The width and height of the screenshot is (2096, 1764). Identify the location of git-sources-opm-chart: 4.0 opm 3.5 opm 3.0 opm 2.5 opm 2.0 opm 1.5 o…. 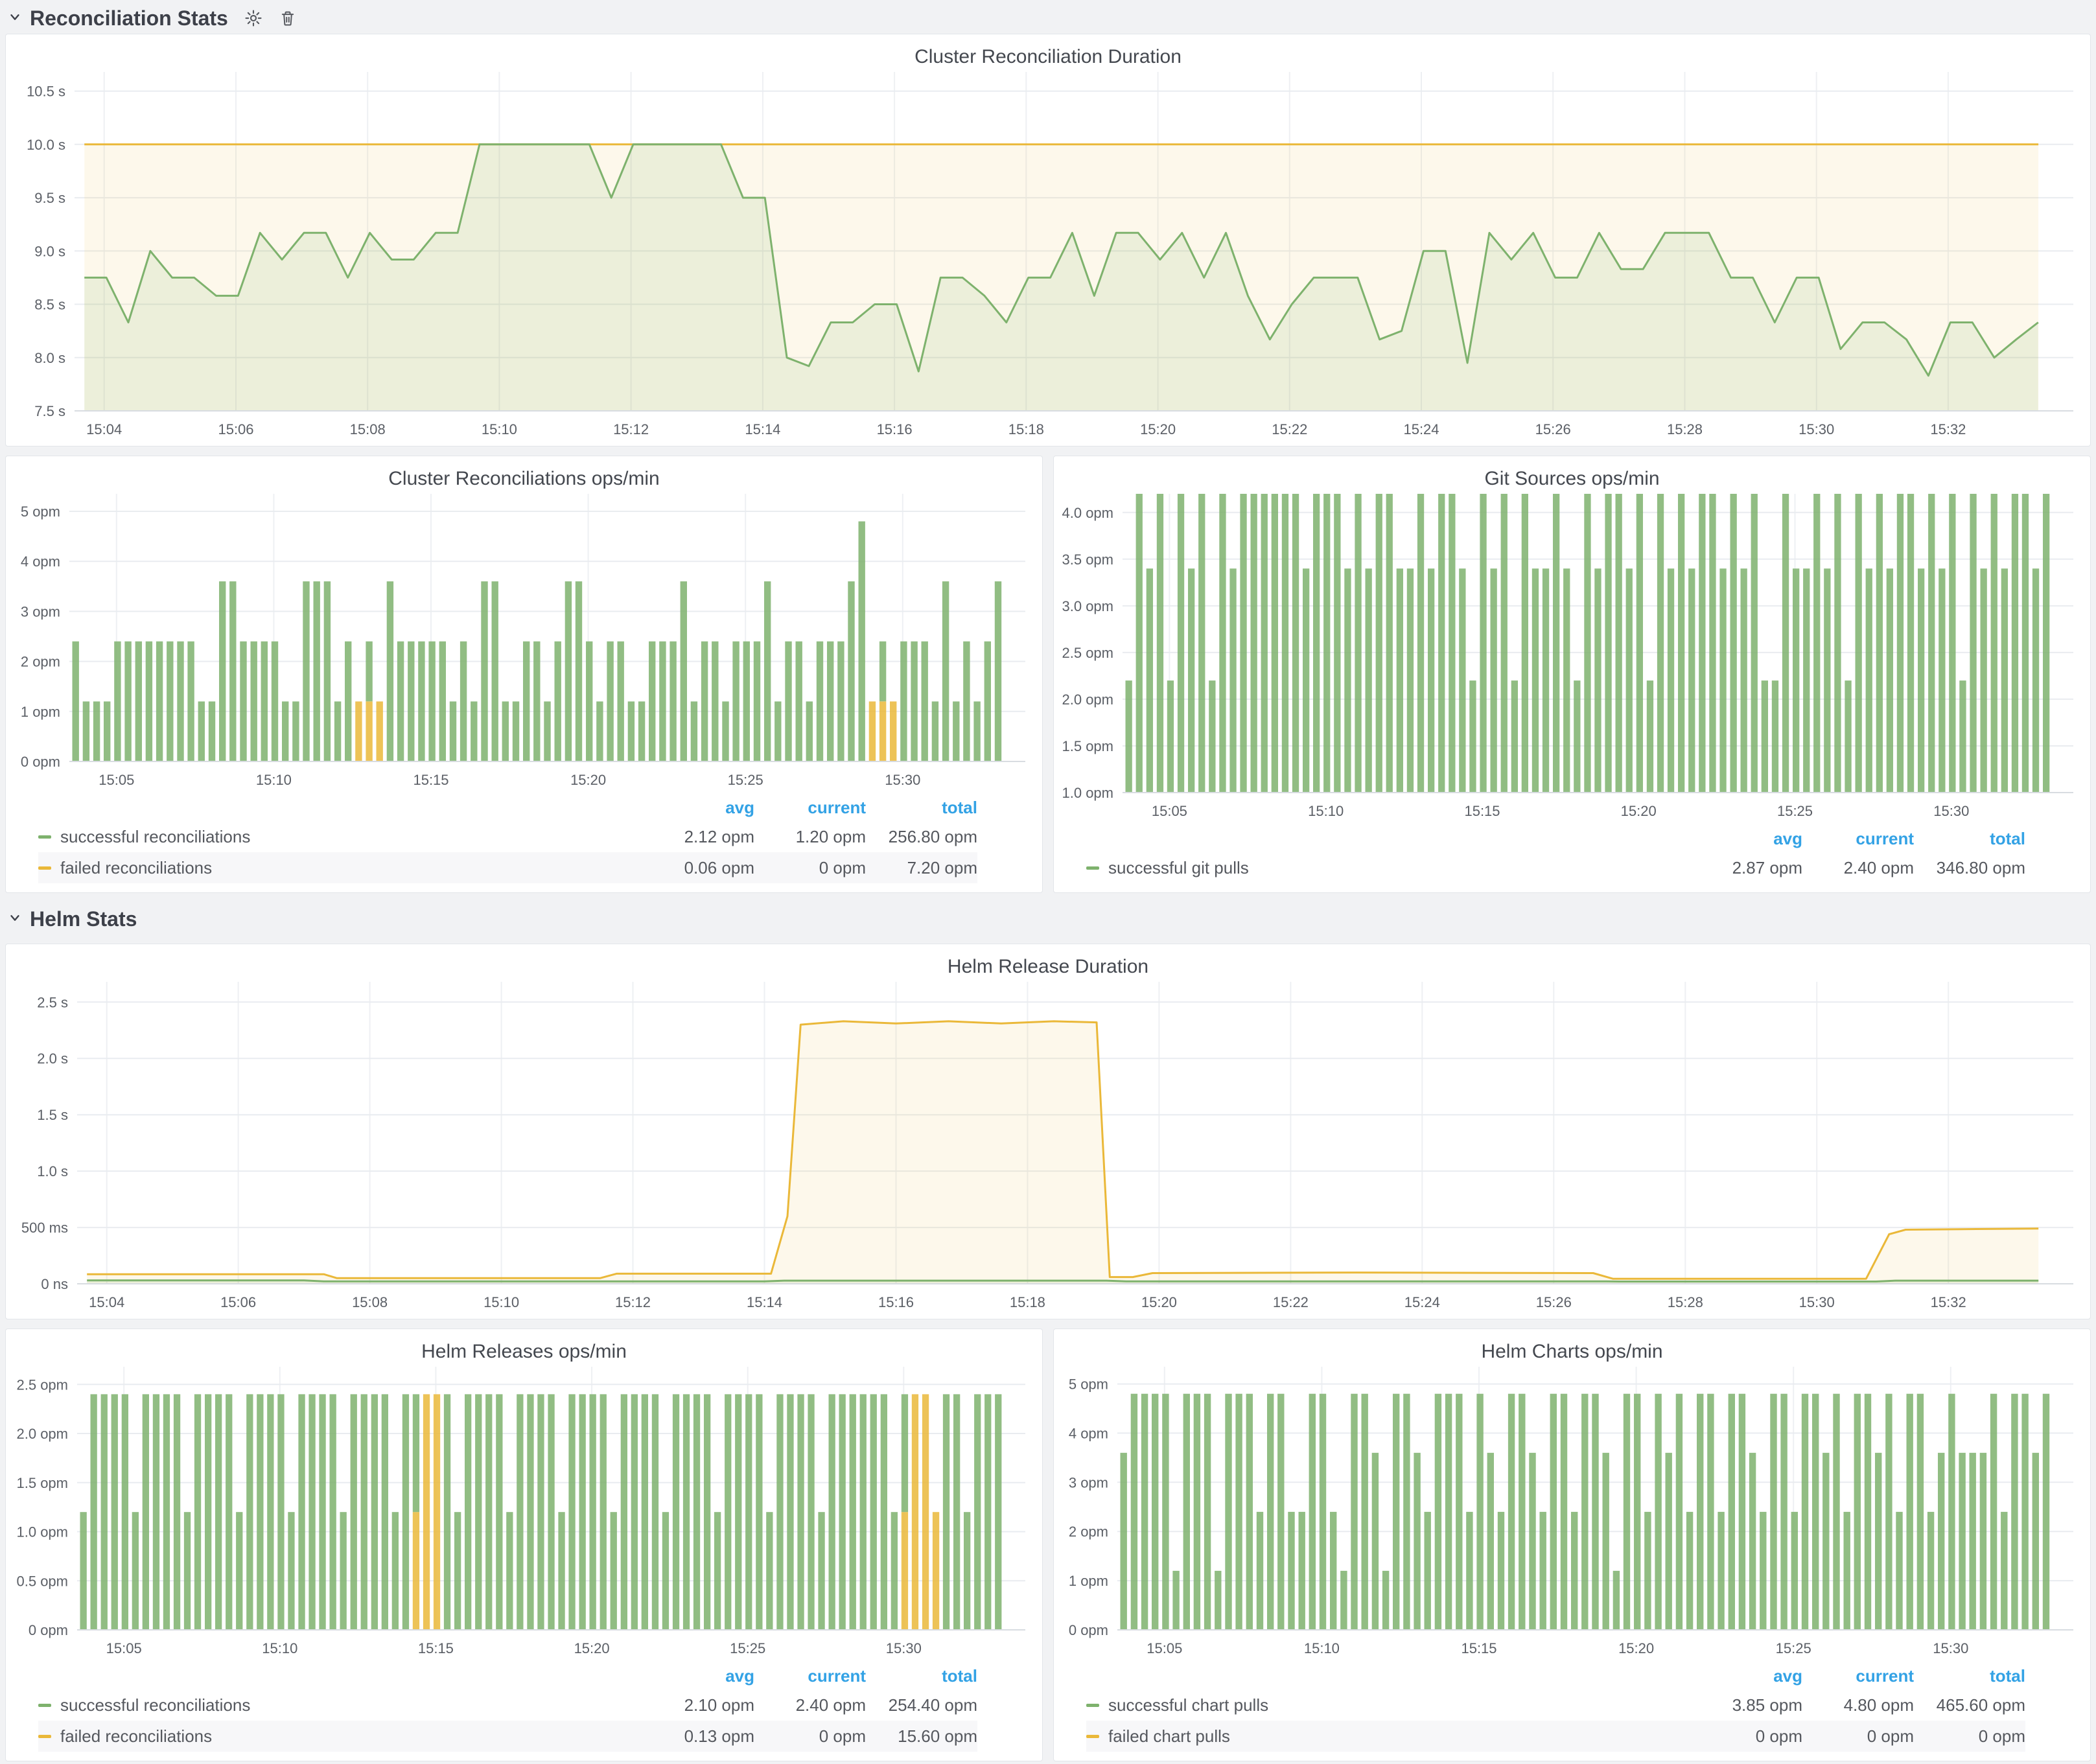
(1572, 658).